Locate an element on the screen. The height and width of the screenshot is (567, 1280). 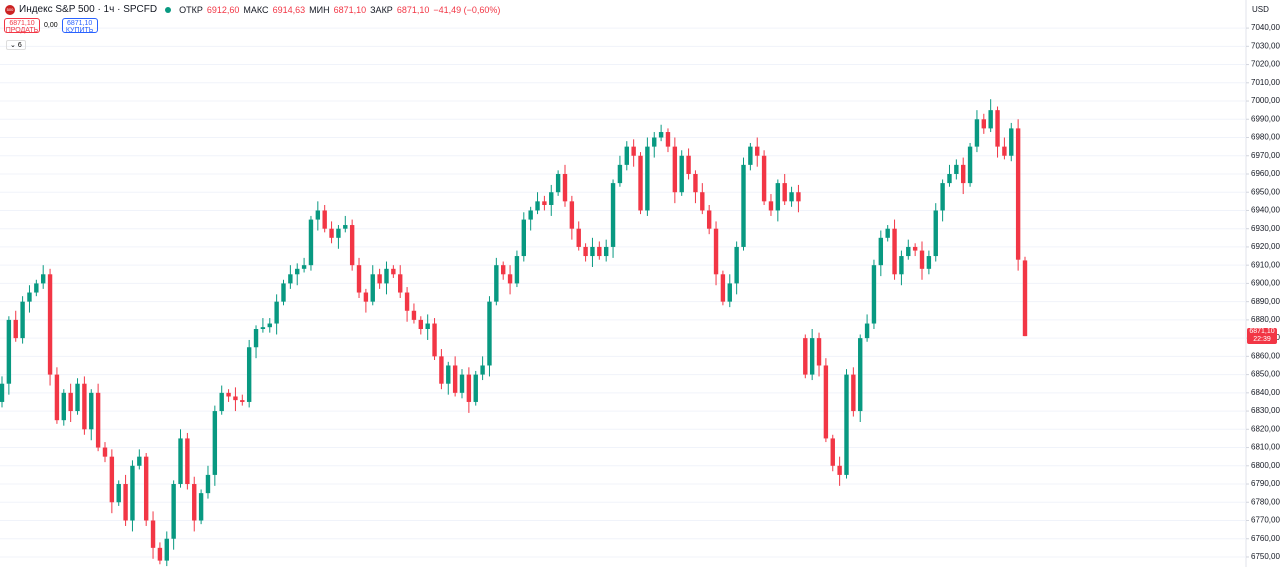
y-tick-label: 6980,00 is located at coordinates (1265, 137).